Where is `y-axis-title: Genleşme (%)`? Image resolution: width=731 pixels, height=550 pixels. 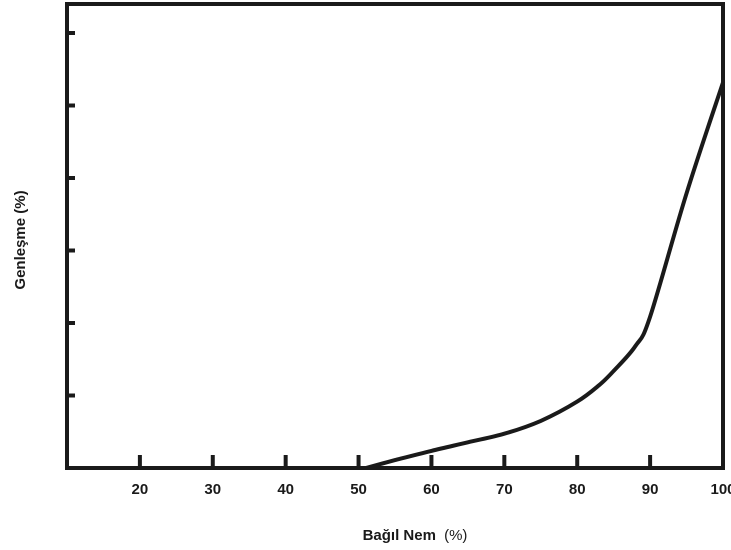
y-axis-title: Genleşme (%) is located at coordinates (20, 239).